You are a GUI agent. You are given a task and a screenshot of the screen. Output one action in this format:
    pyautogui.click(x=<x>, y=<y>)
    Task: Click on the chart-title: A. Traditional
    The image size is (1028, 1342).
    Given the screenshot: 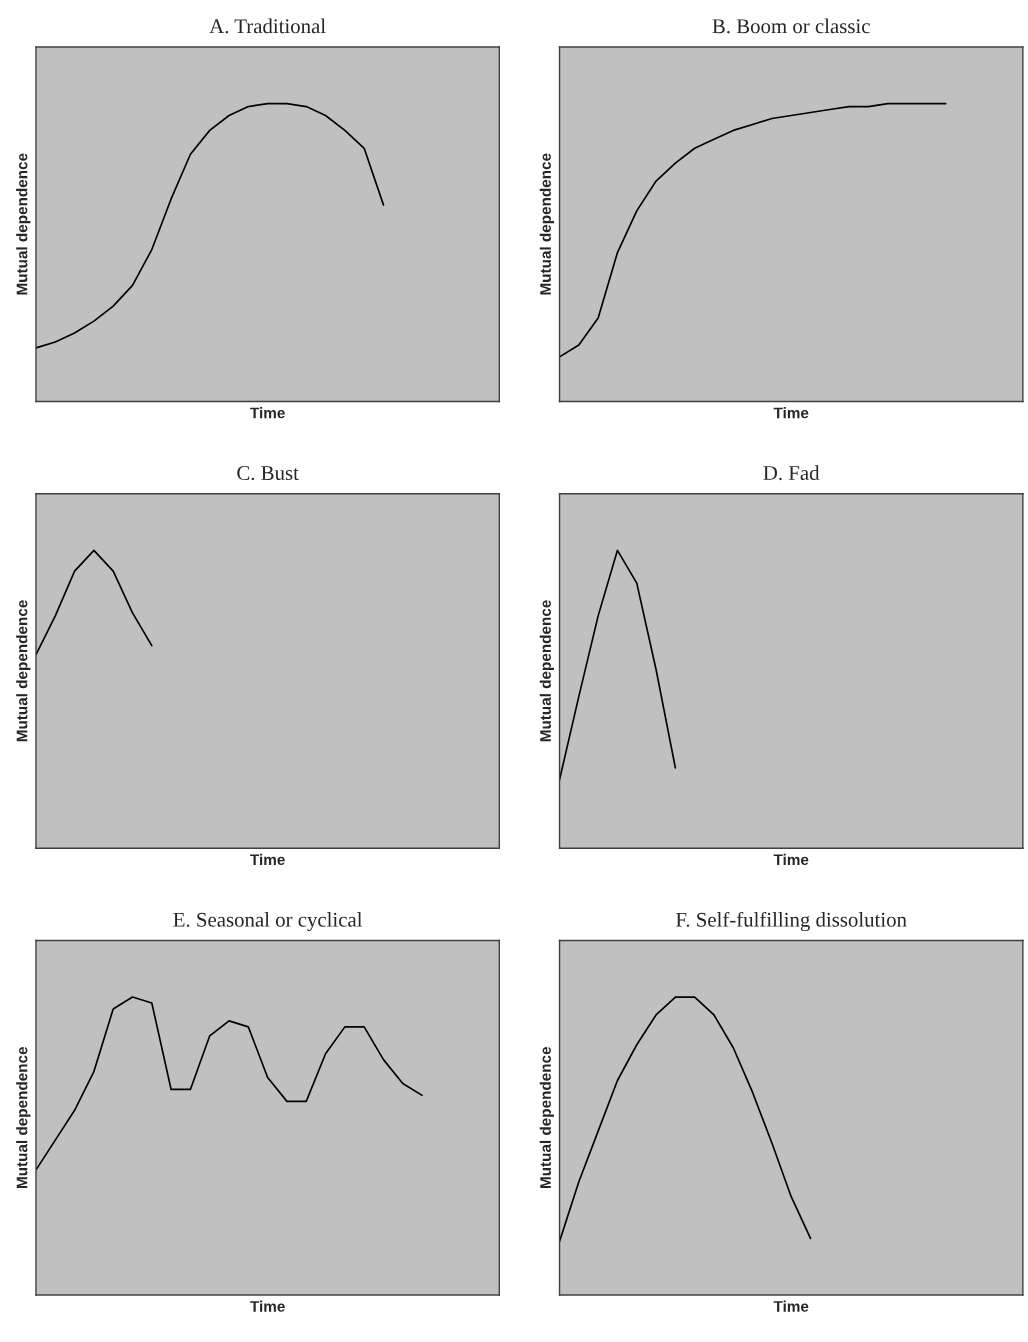 What is the action you would take?
    pyautogui.click(x=267, y=26)
    